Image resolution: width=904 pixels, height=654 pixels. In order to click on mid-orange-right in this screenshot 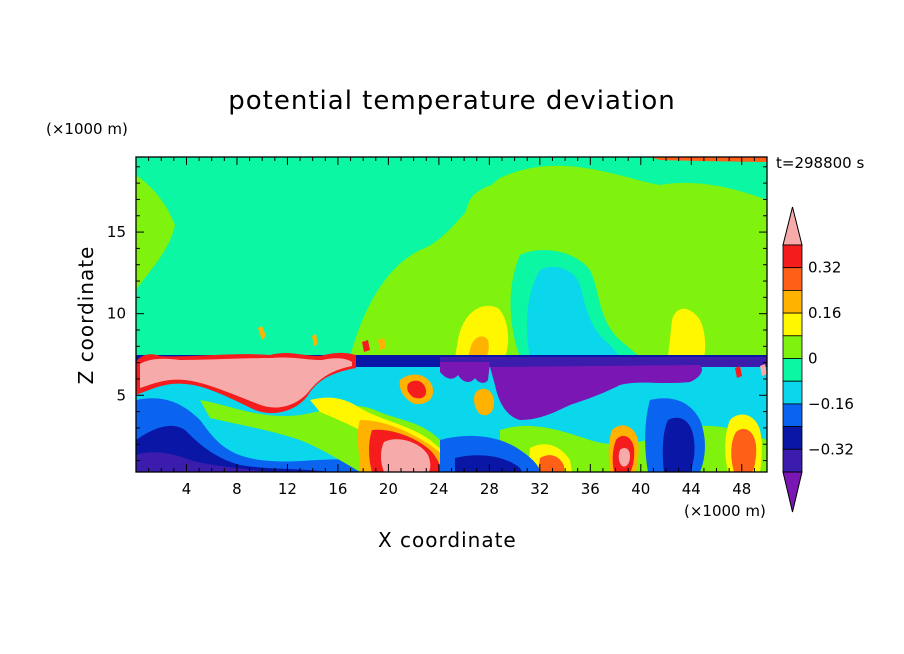, I will do `click(551, 463)`.